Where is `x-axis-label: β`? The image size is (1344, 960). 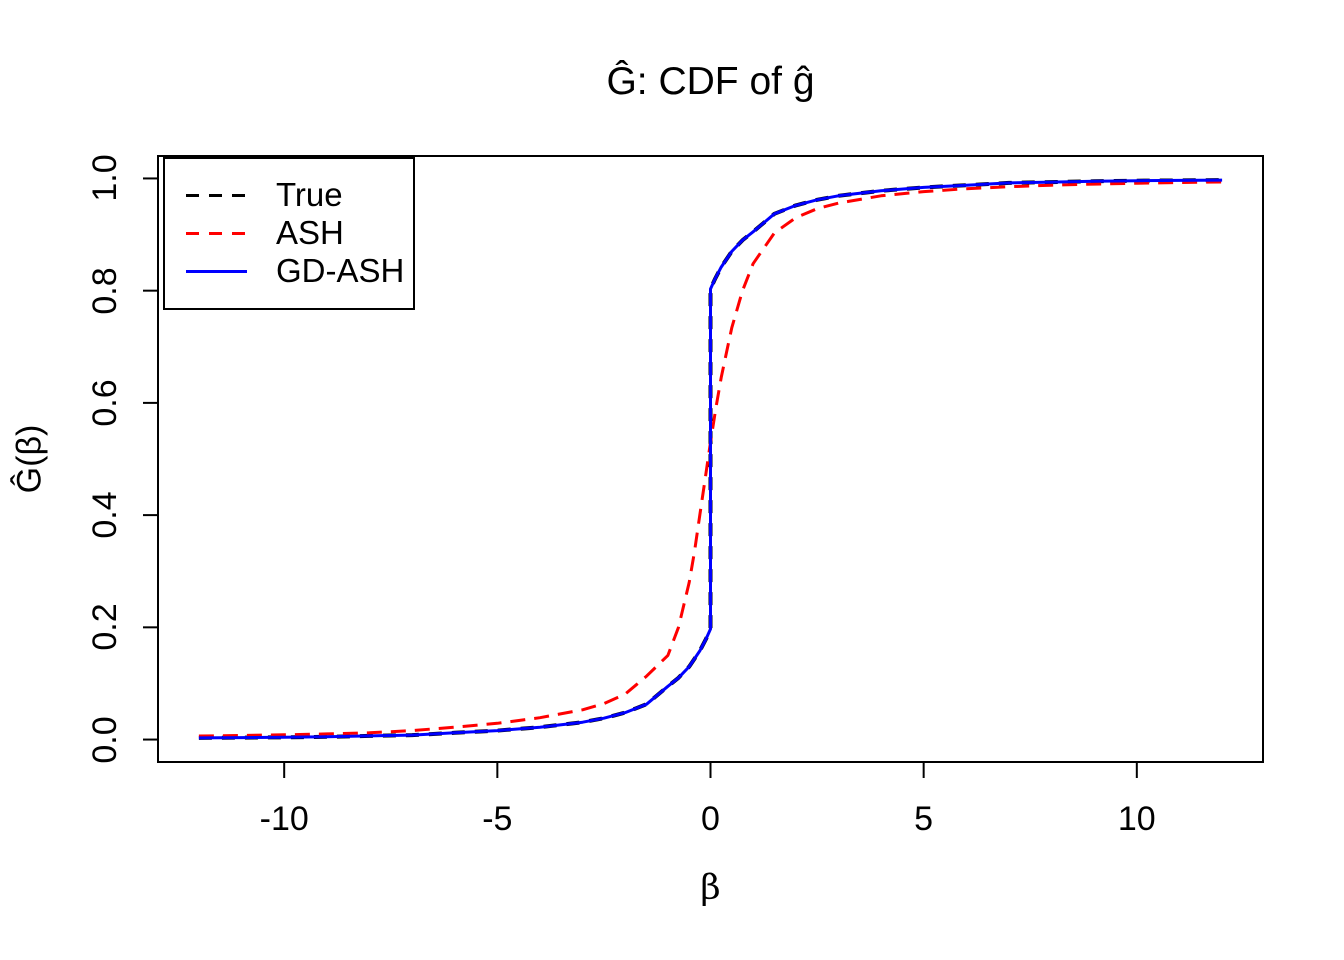 x-axis-label: β is located at coordinates (710, 888).